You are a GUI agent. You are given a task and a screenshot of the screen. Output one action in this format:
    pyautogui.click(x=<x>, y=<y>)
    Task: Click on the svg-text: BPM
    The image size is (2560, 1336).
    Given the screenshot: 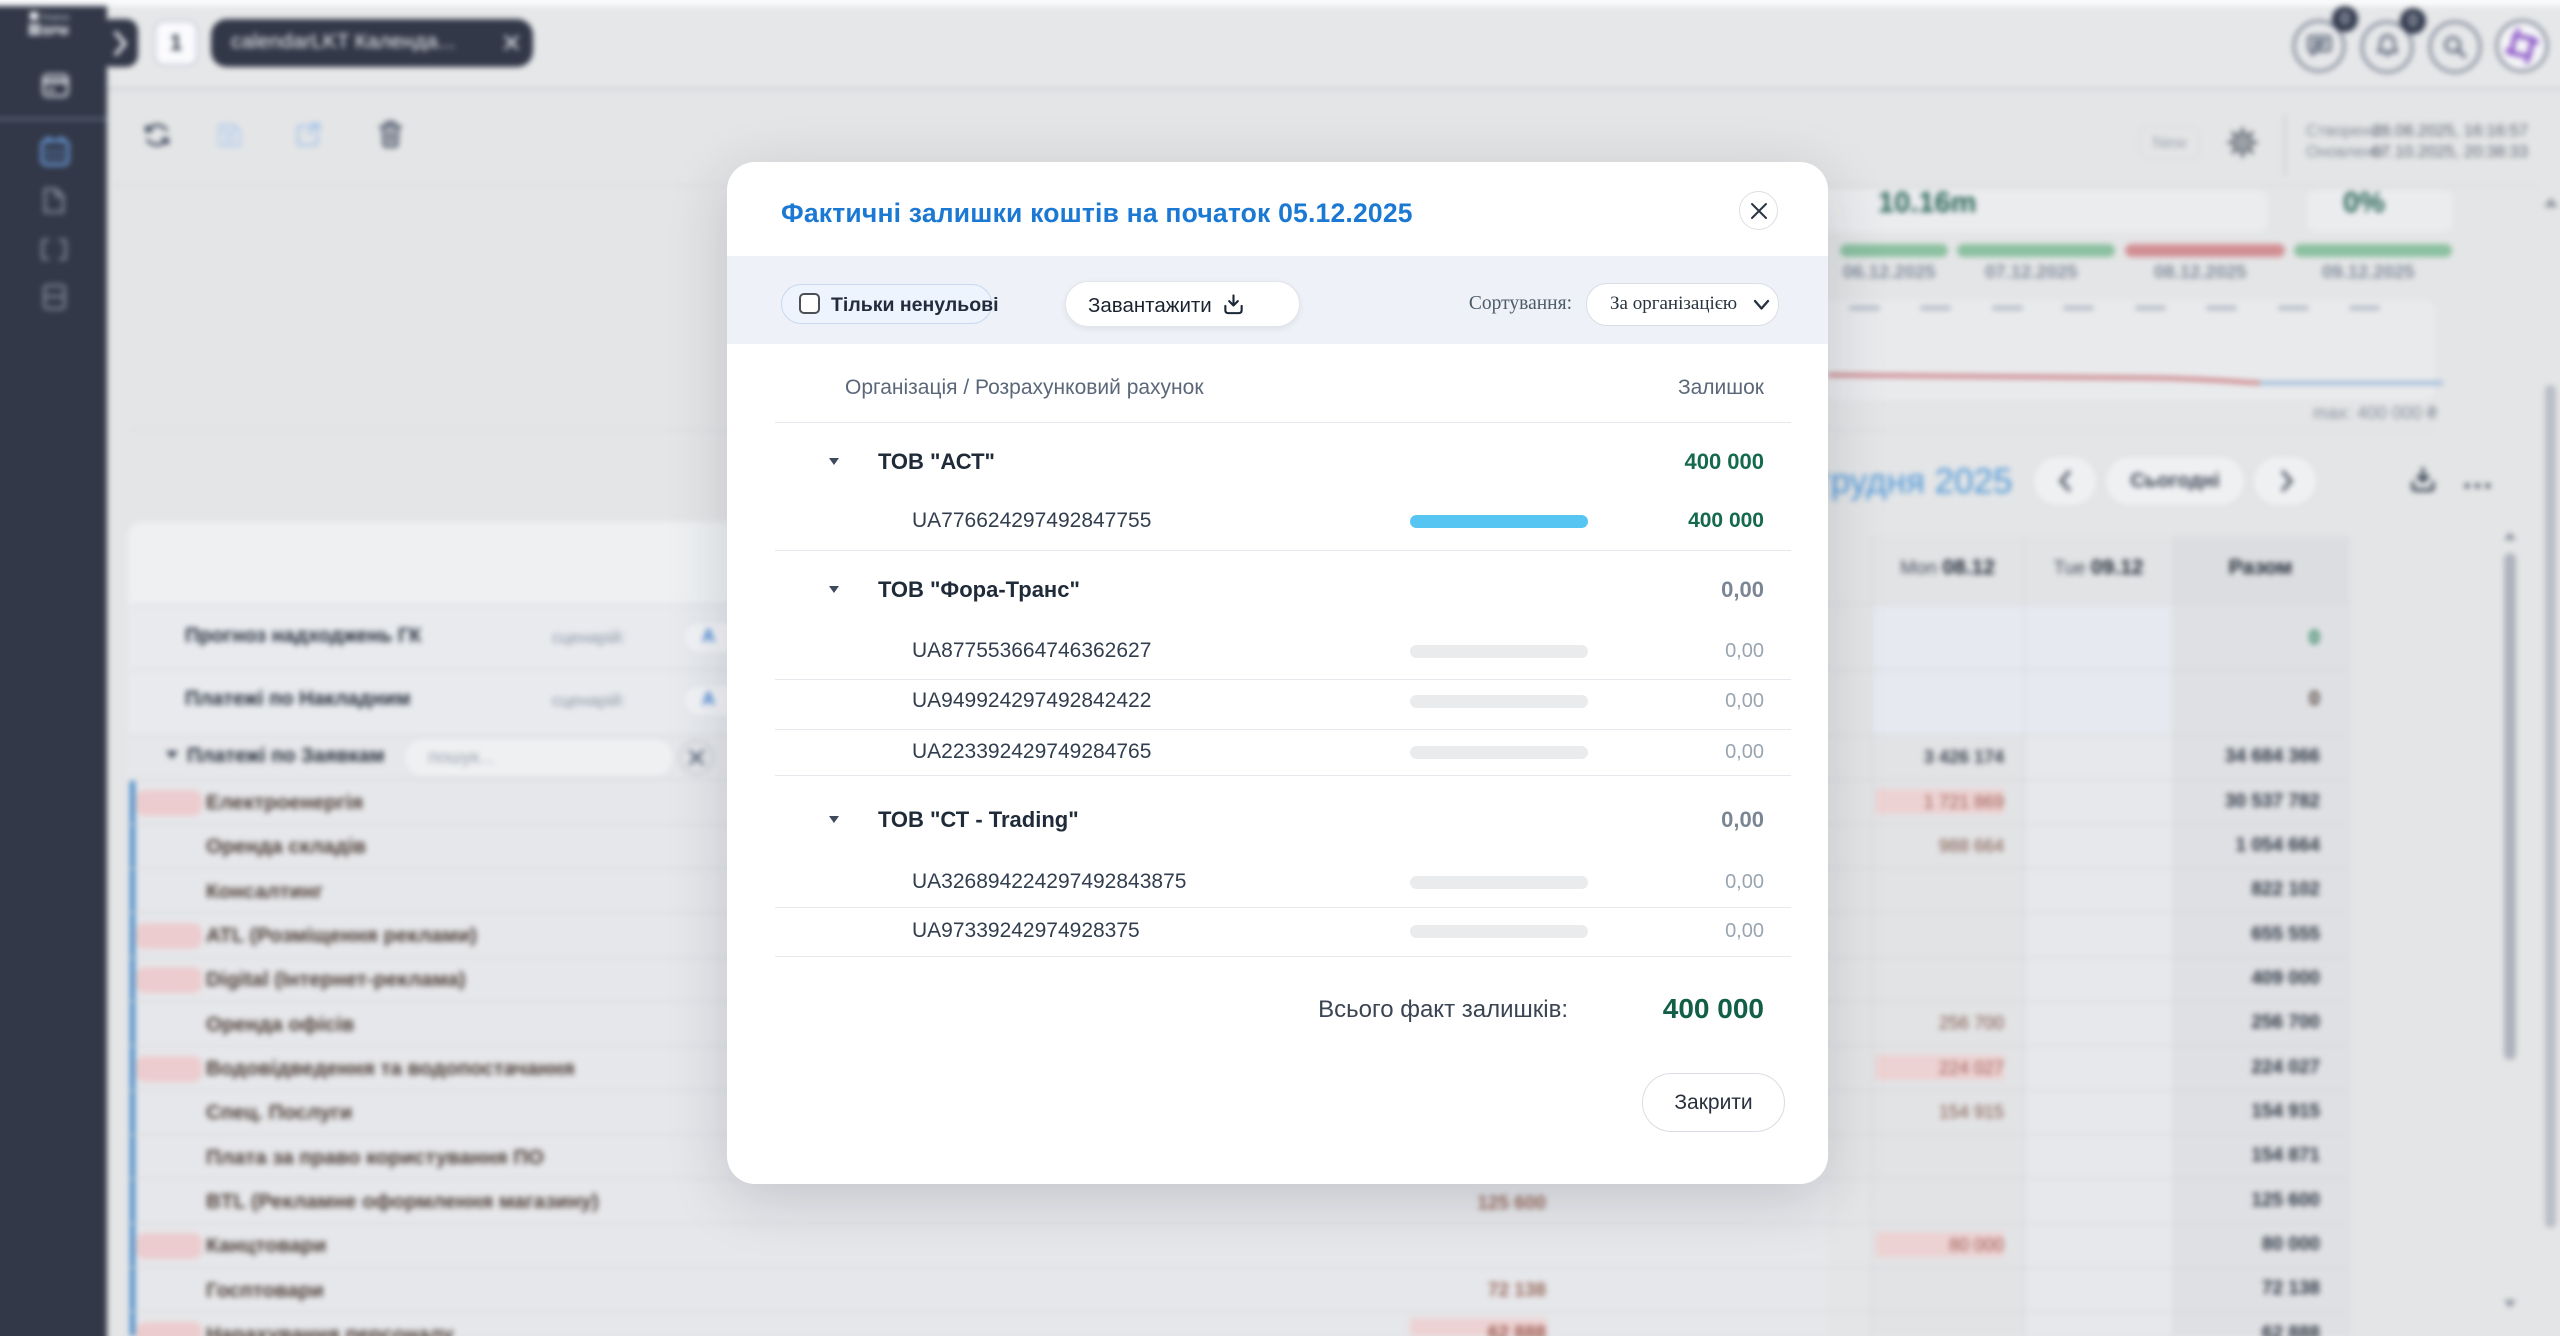 What is the action you would take?
    pyautogui.click(x=55, y=30)
    